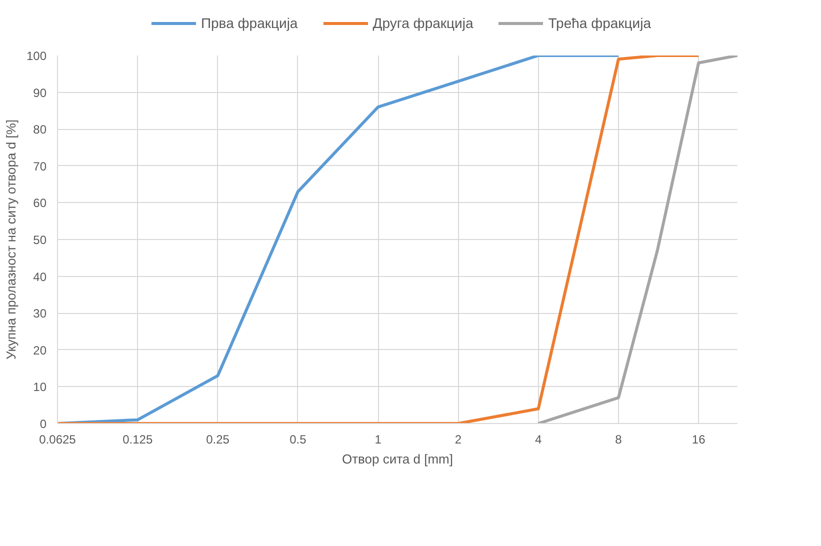 The height and width of the screenshot is (546, 821). I want to click on y-tick-label: 20, so click(40, 350).